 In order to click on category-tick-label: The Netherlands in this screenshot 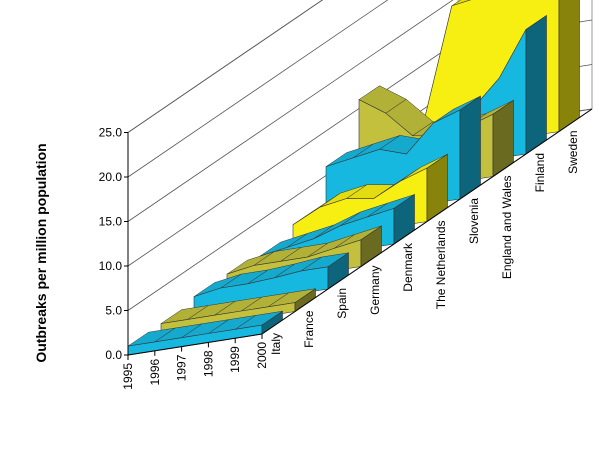, I will do `click(441, 265)`.